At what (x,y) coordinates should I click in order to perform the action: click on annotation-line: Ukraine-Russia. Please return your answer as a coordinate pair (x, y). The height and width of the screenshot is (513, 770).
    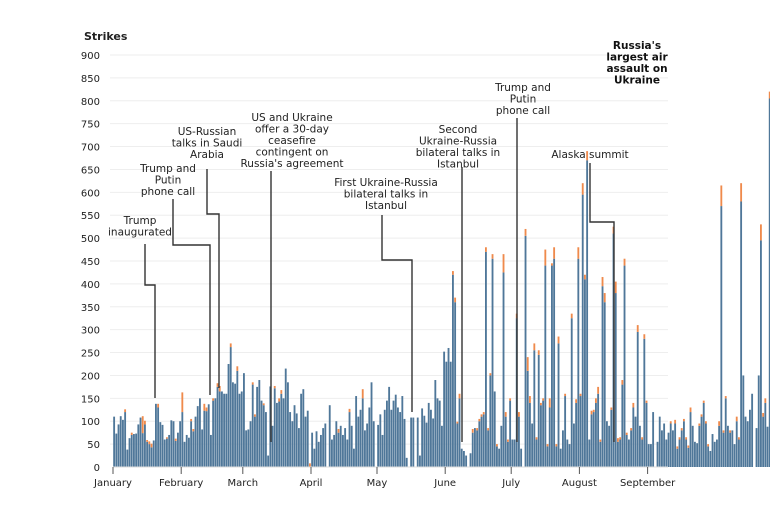
    Looking at the image, I should click on (458, 142).